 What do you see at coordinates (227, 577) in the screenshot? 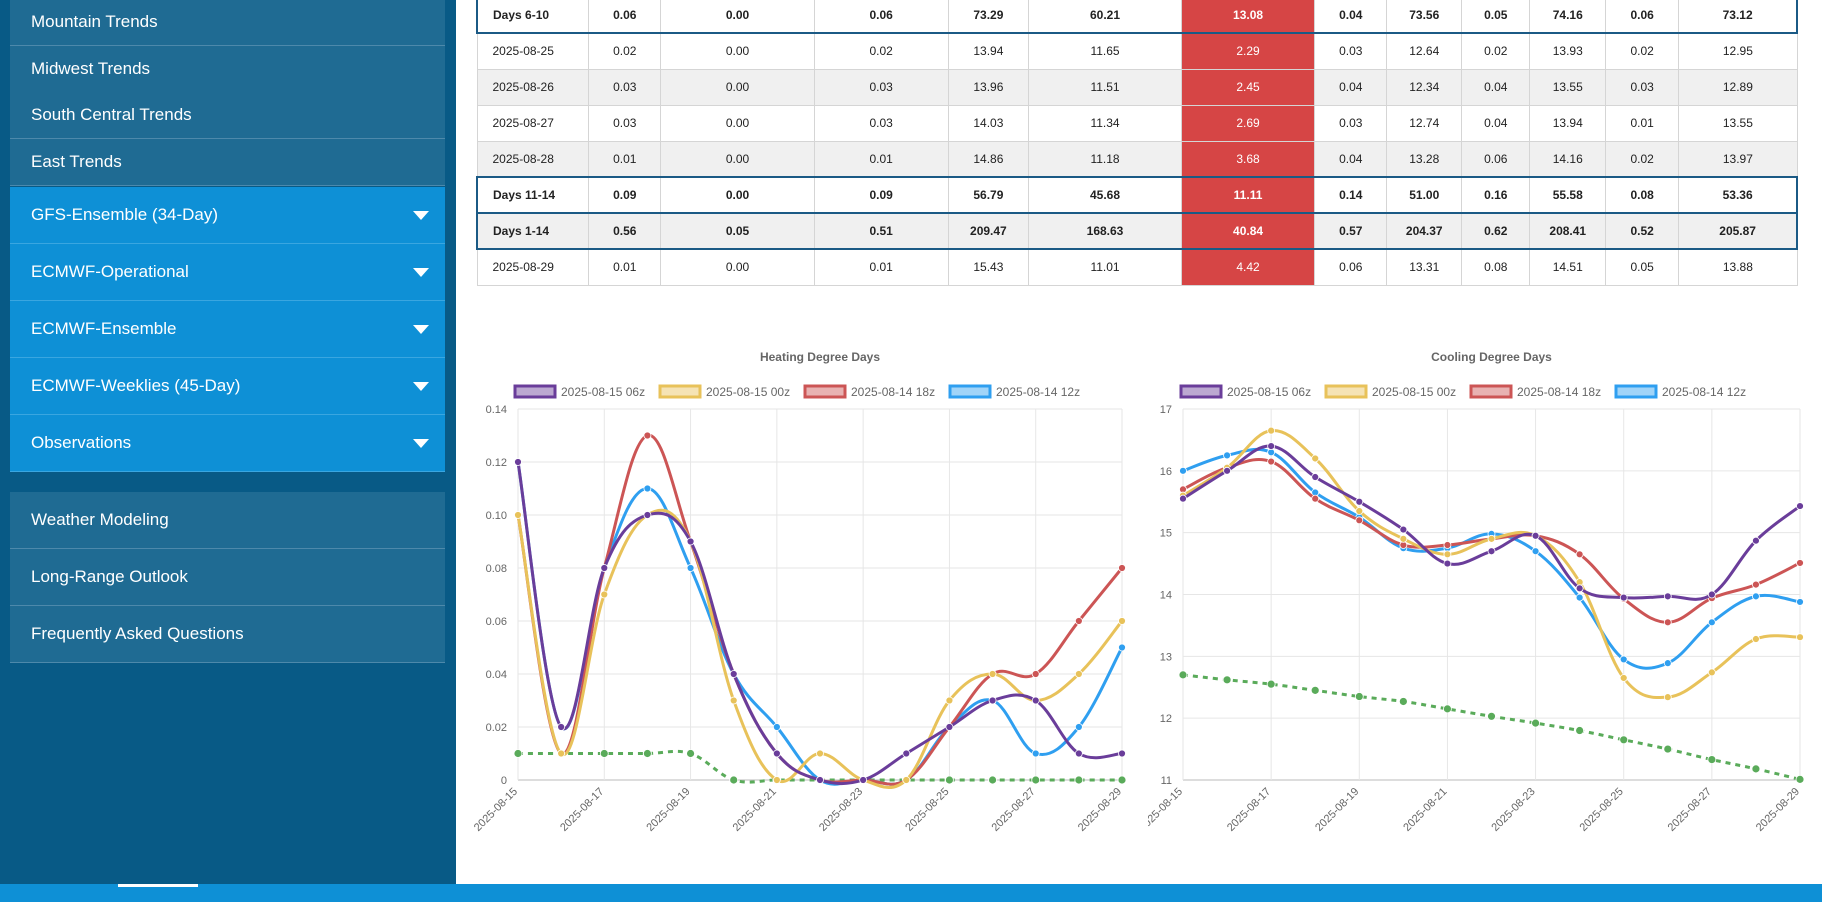
I see `sidebar-item-long-range-outlook: Long-Range Outlook` at bounding box center [227, 577].